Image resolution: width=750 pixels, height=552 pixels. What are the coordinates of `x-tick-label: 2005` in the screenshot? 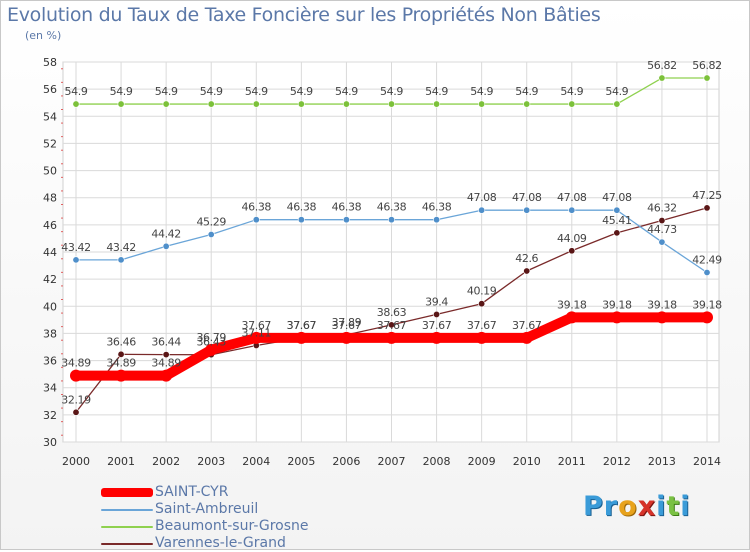 It's located at (301, 461).